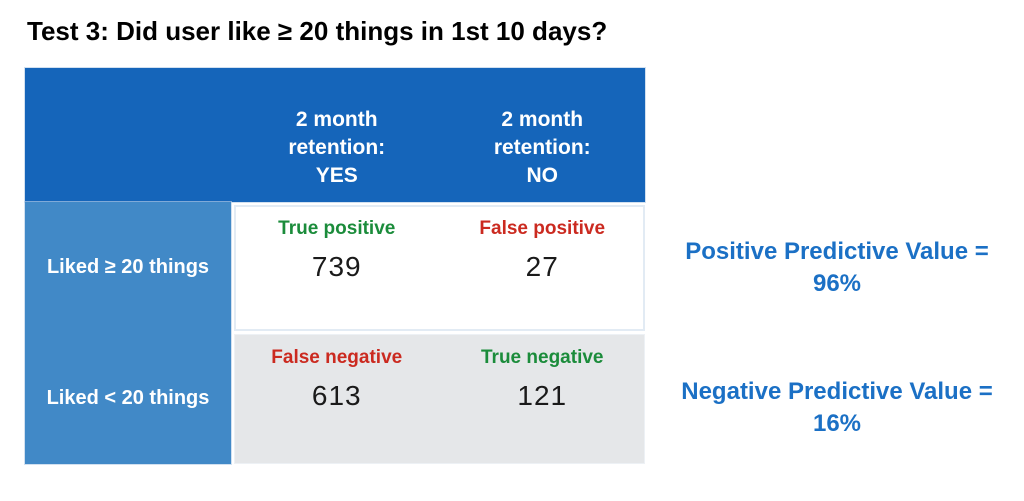 Image resolution: width=1024 pixels, height=501 pixels. What do you see at coordinates (337, 147) in the screenshot?
I see `column-header-retention-yes: 2 month retention: YES` at bounding box center [337, 147].